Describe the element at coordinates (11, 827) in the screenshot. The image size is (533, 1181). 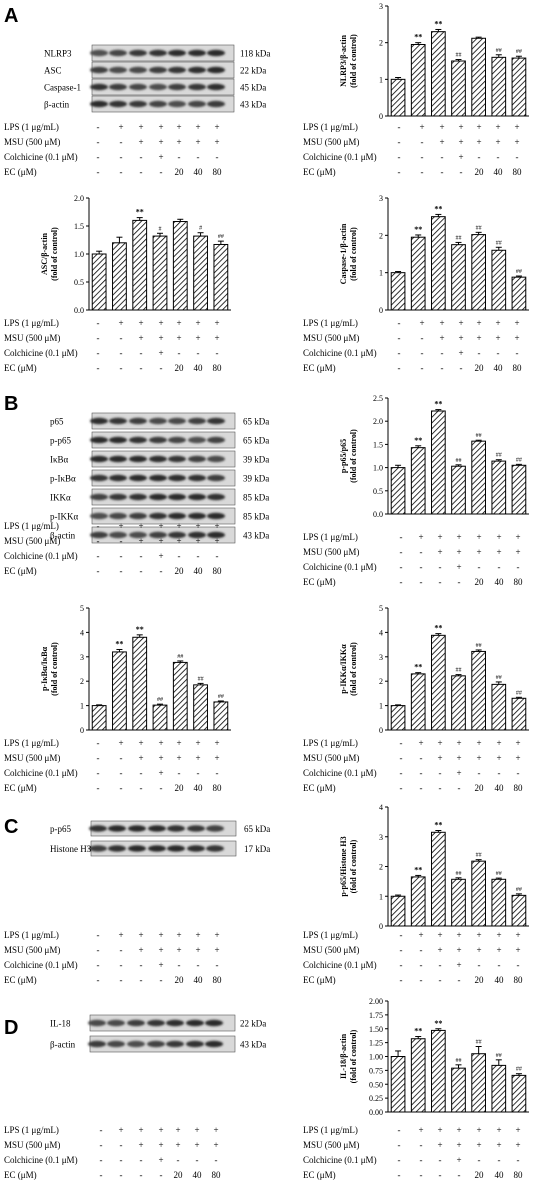
I see `panel-label-c: C` at that location.